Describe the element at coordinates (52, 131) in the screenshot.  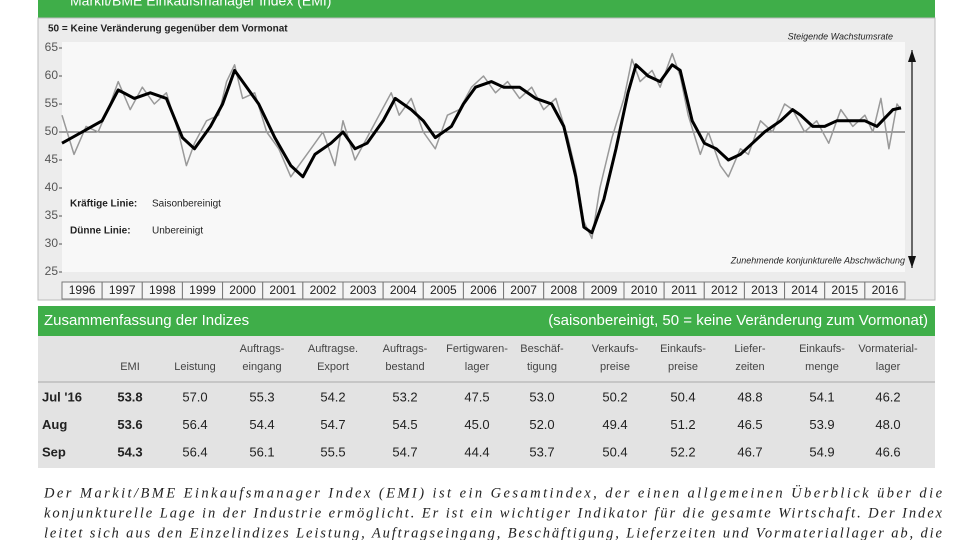
I see `y-tick-label: 50` at that location.